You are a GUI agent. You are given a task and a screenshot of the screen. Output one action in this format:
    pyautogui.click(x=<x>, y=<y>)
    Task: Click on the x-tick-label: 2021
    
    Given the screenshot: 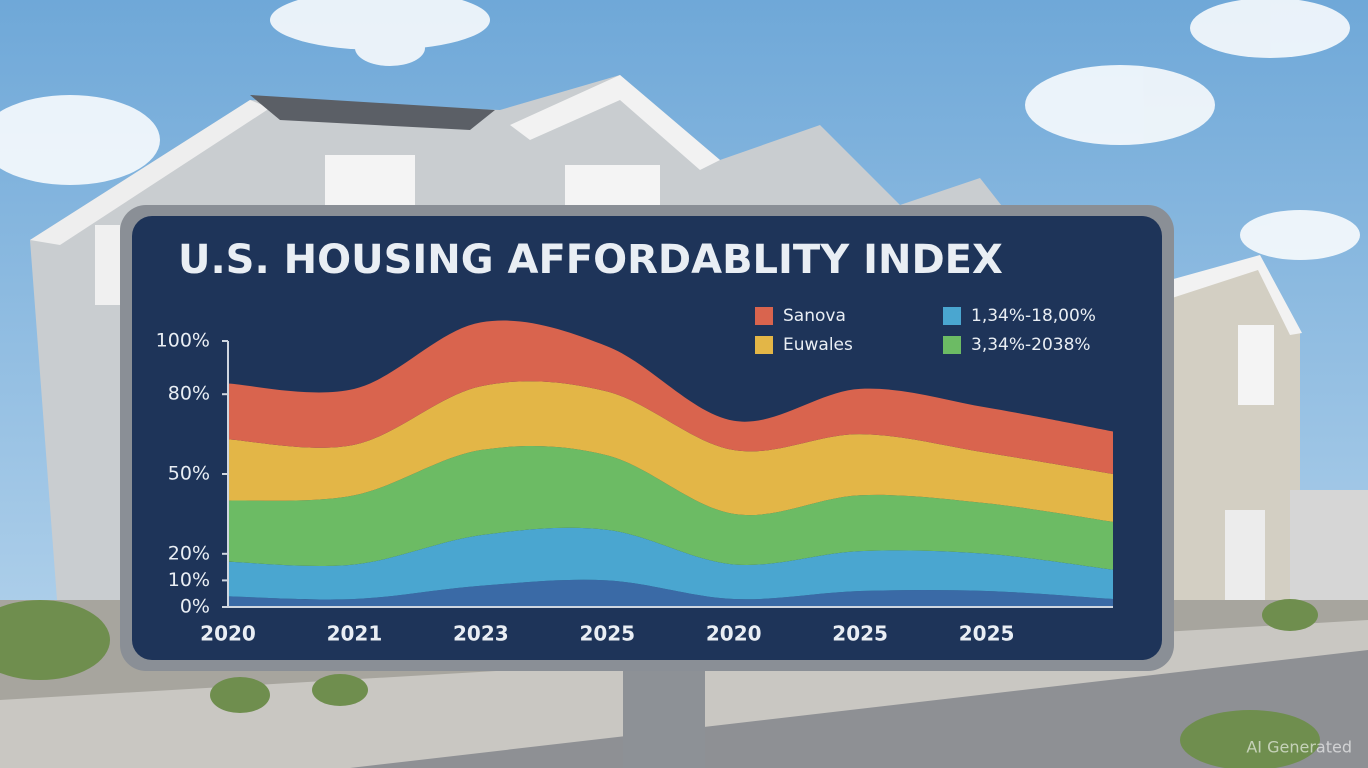 What is the action you would take?
    pyautogui.click(x=355, y=634)
    